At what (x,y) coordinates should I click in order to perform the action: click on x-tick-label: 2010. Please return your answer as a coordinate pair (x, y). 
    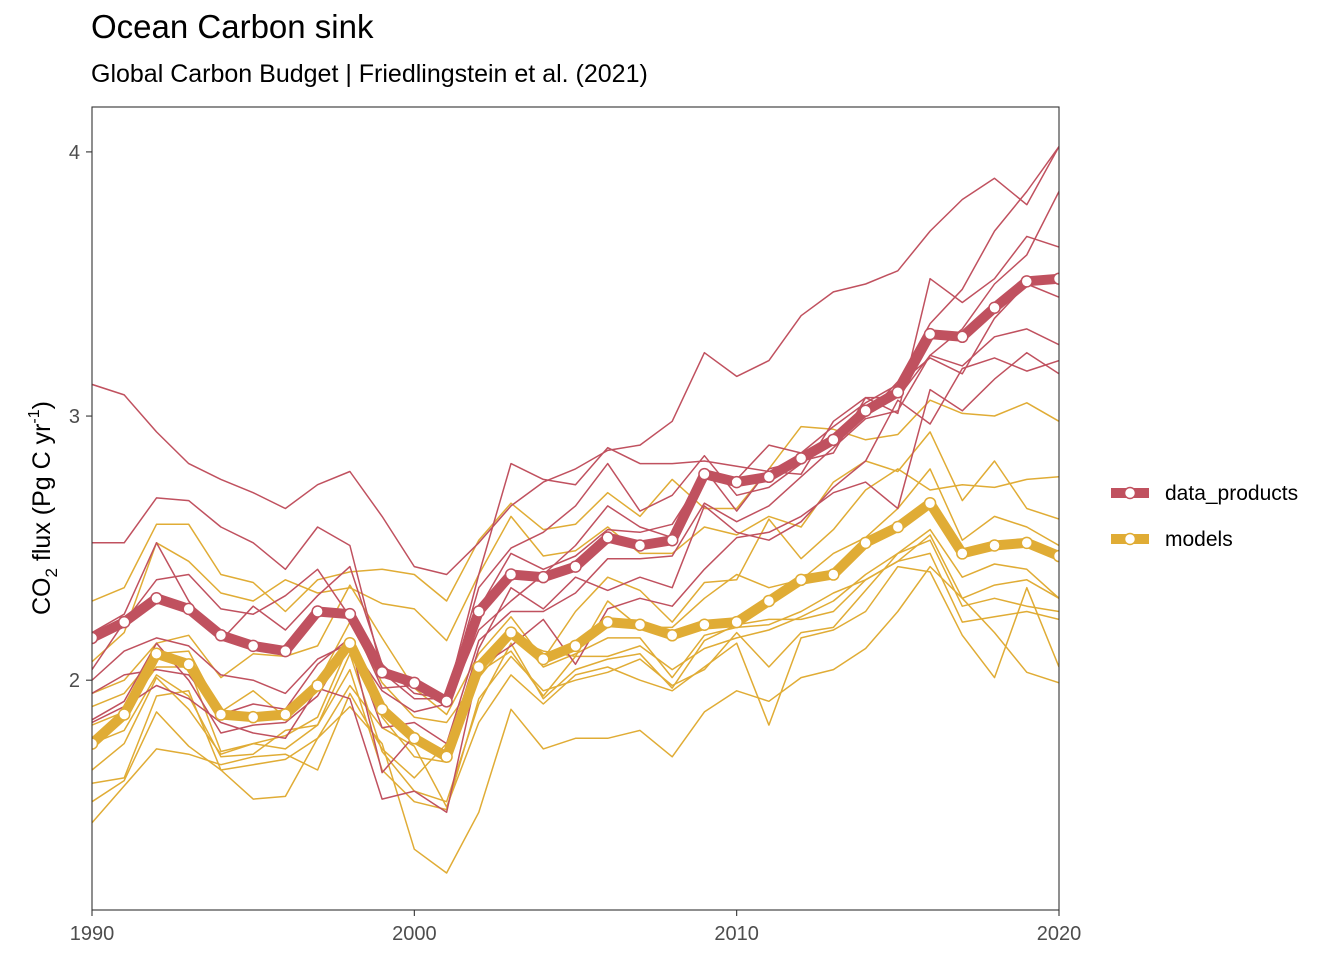
    Looking at the image, I should click on (736, 934).